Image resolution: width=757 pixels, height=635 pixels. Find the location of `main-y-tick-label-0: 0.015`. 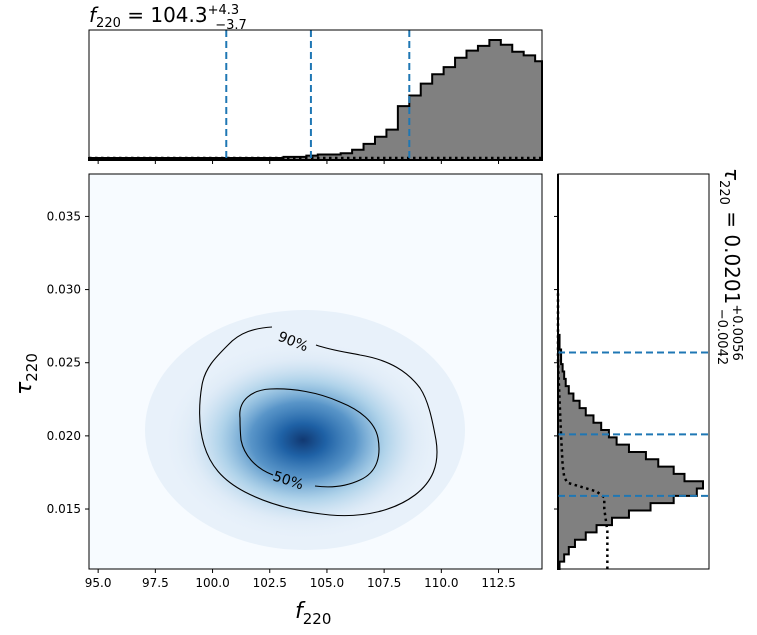

main-y-tick-label-0: 0.015 is located at coordinates (64, 509).